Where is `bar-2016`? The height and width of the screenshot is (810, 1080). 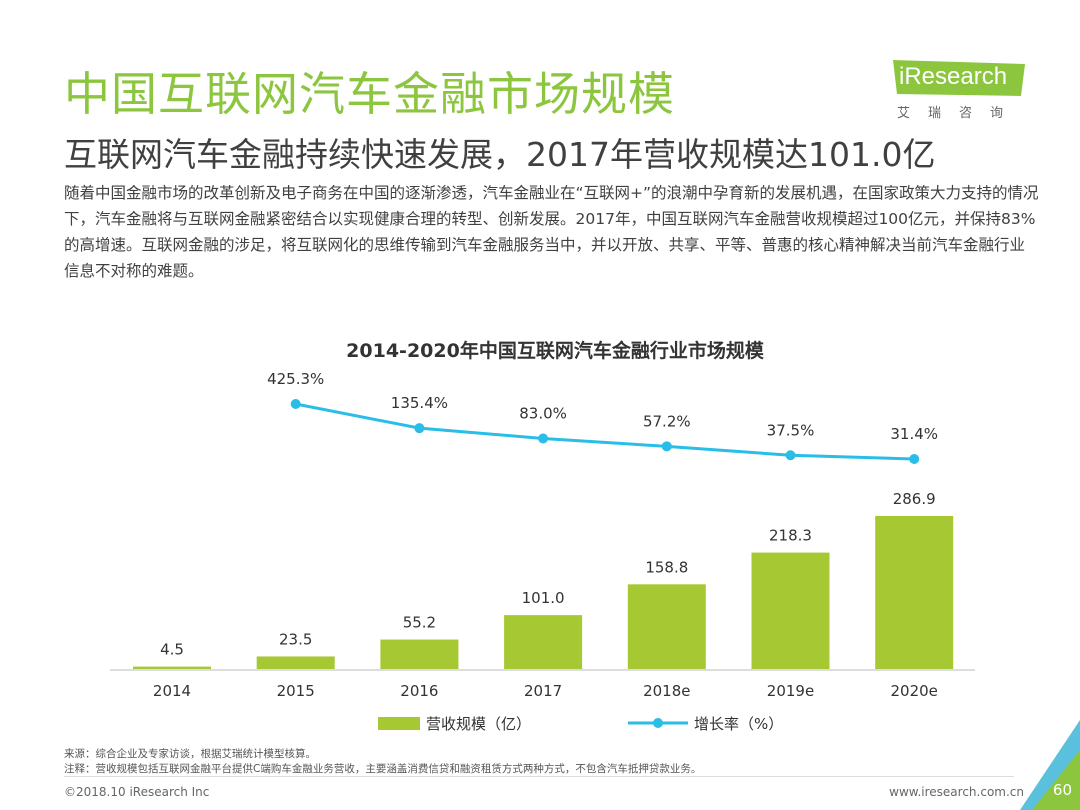
bar-2016 is located at coordinates (419, 654).